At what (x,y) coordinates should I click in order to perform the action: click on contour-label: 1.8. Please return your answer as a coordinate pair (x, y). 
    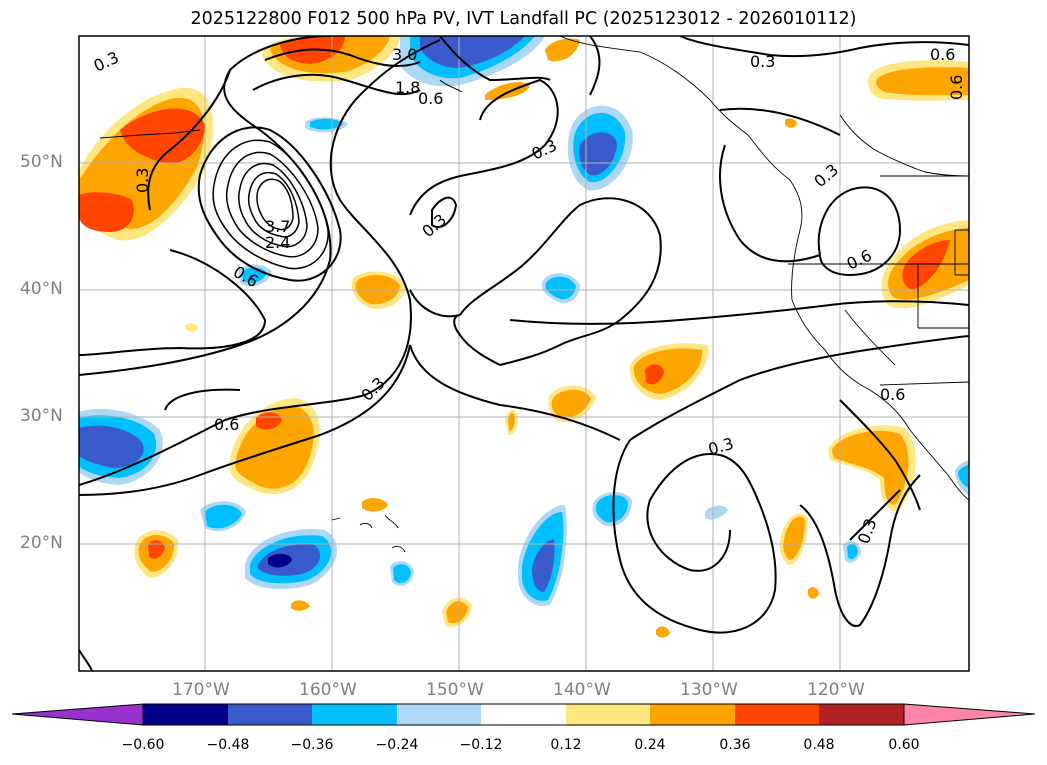
    Looking at the image, I should click on (407, 87).